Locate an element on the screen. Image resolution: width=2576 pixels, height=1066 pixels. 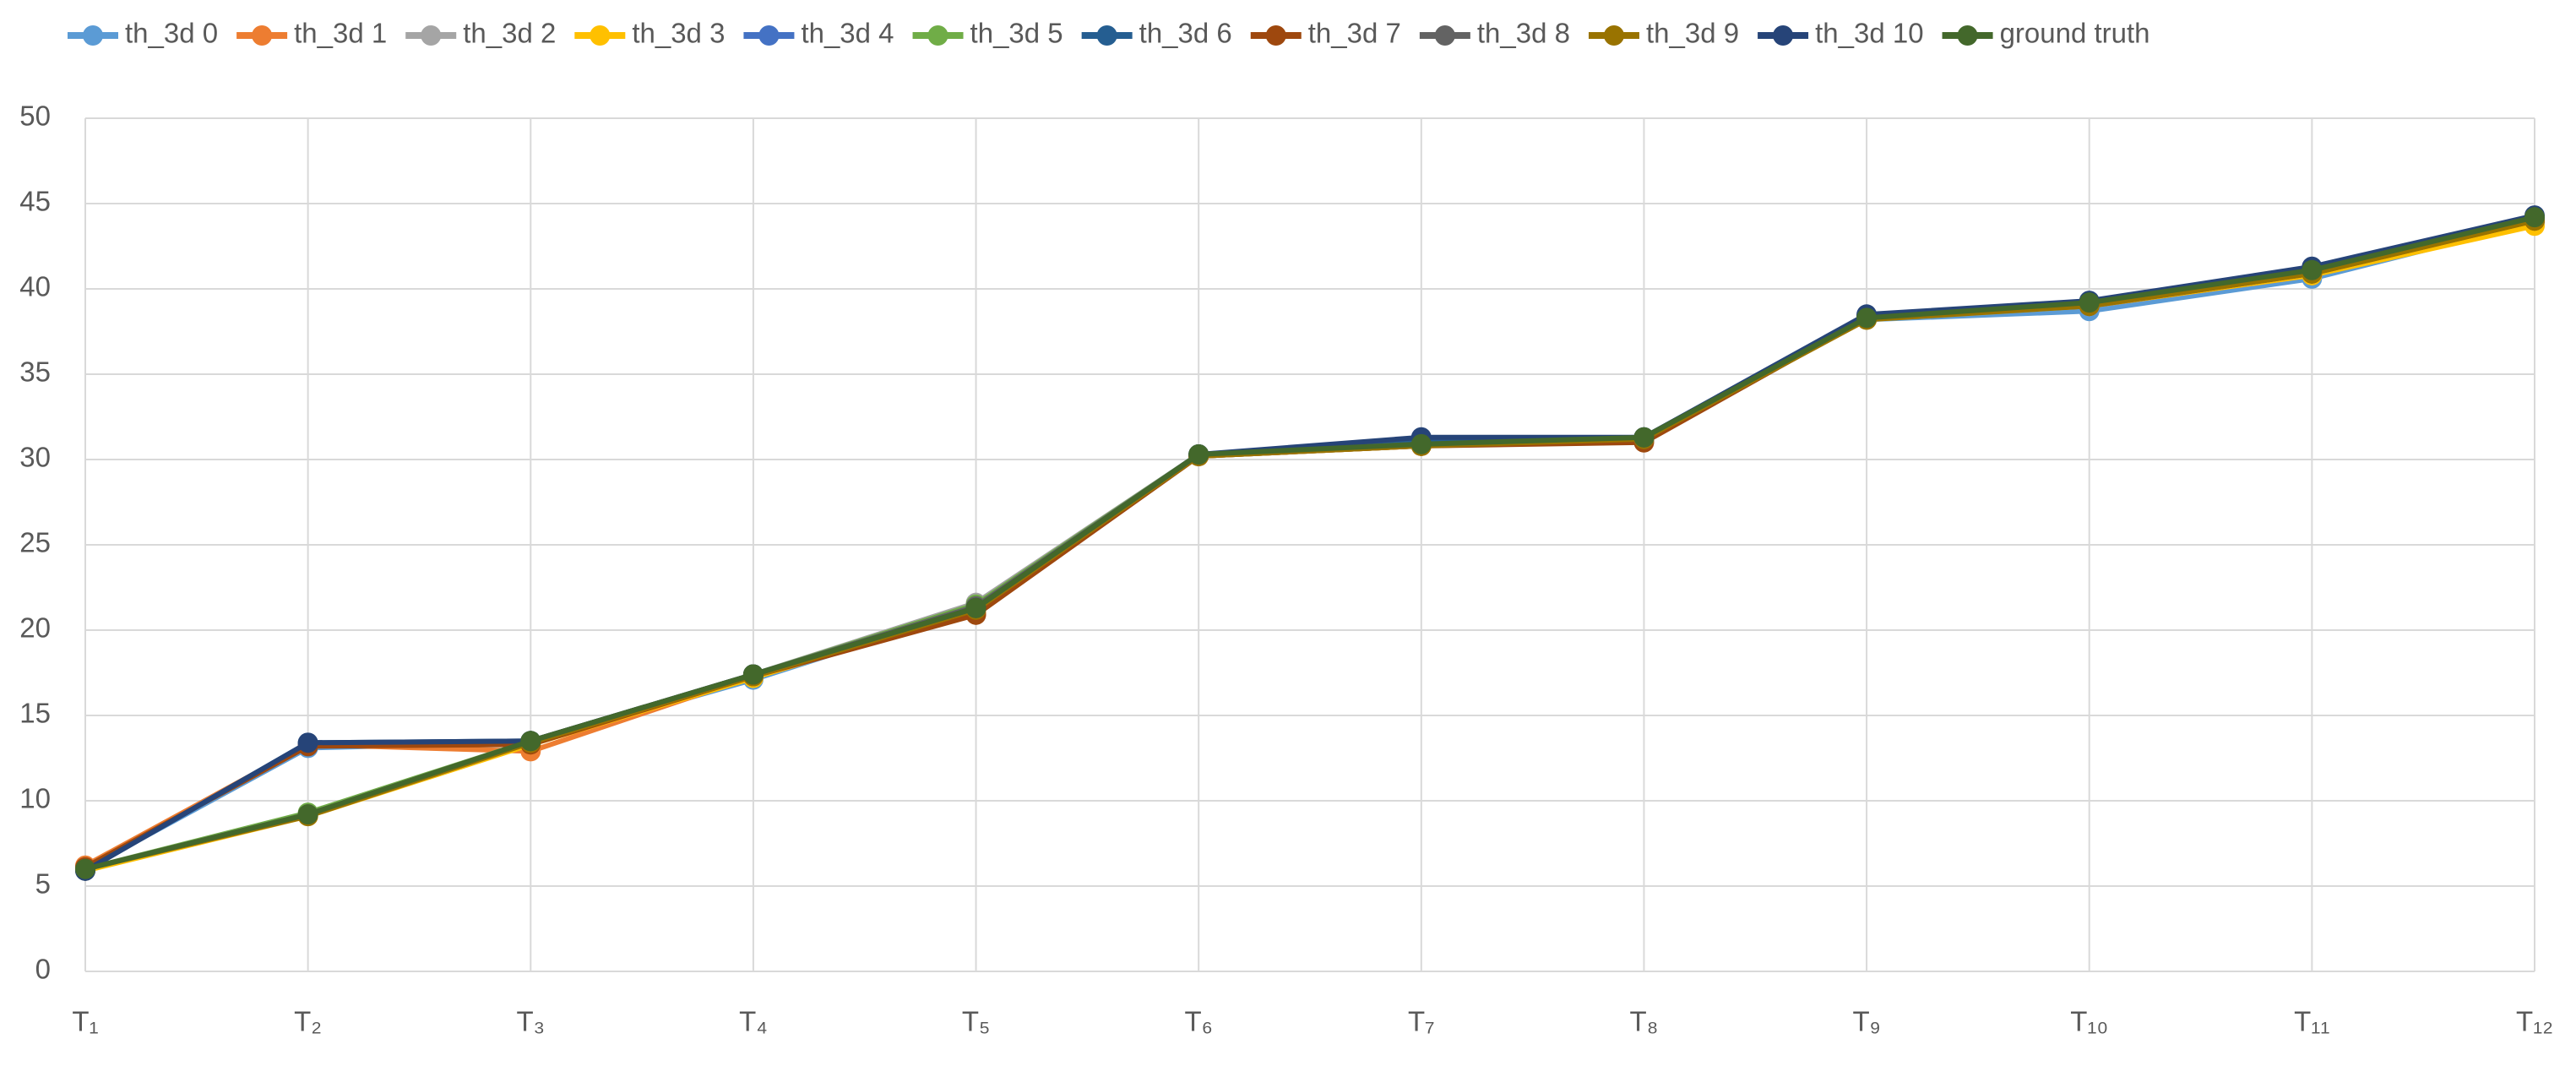
legend-label: ground truth is located at coordinates (2075, 33).